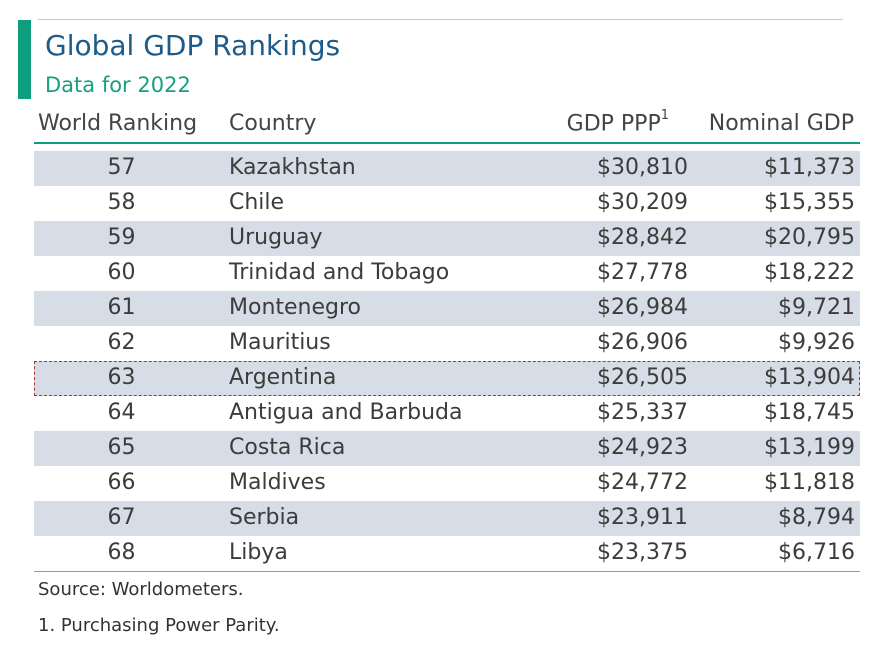 Image resolution: width=881 pixels, height=658 pixels. What do you see at coordinates (809, 447) in the screenshot?
I see `nominal-gdp-cell: $13,199` at bounding box center [809, 447].